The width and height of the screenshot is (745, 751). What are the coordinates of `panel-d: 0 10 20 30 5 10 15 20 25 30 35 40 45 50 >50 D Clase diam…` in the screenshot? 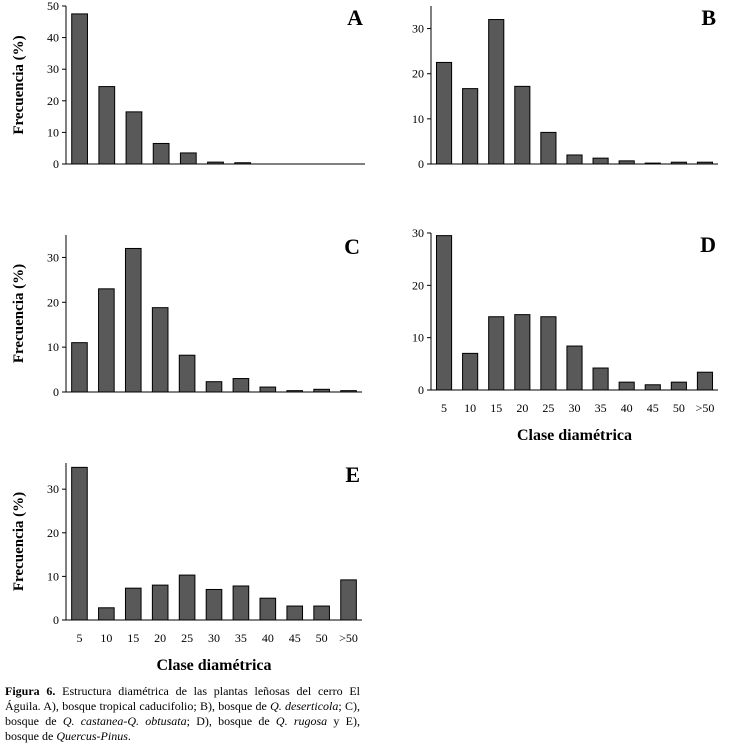 It's located at (565, 335).